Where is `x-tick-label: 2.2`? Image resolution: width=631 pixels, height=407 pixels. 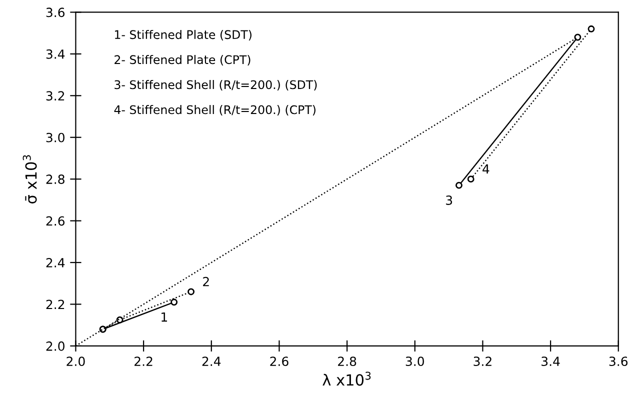 x-tick-label: 2.2 is located at coordinates (143, 361).